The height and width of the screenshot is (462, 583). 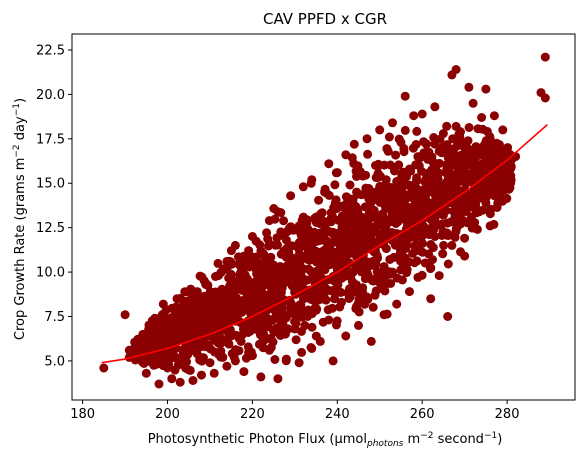 I want to click on x-tick-label: 280, so click(x=507, y=414).